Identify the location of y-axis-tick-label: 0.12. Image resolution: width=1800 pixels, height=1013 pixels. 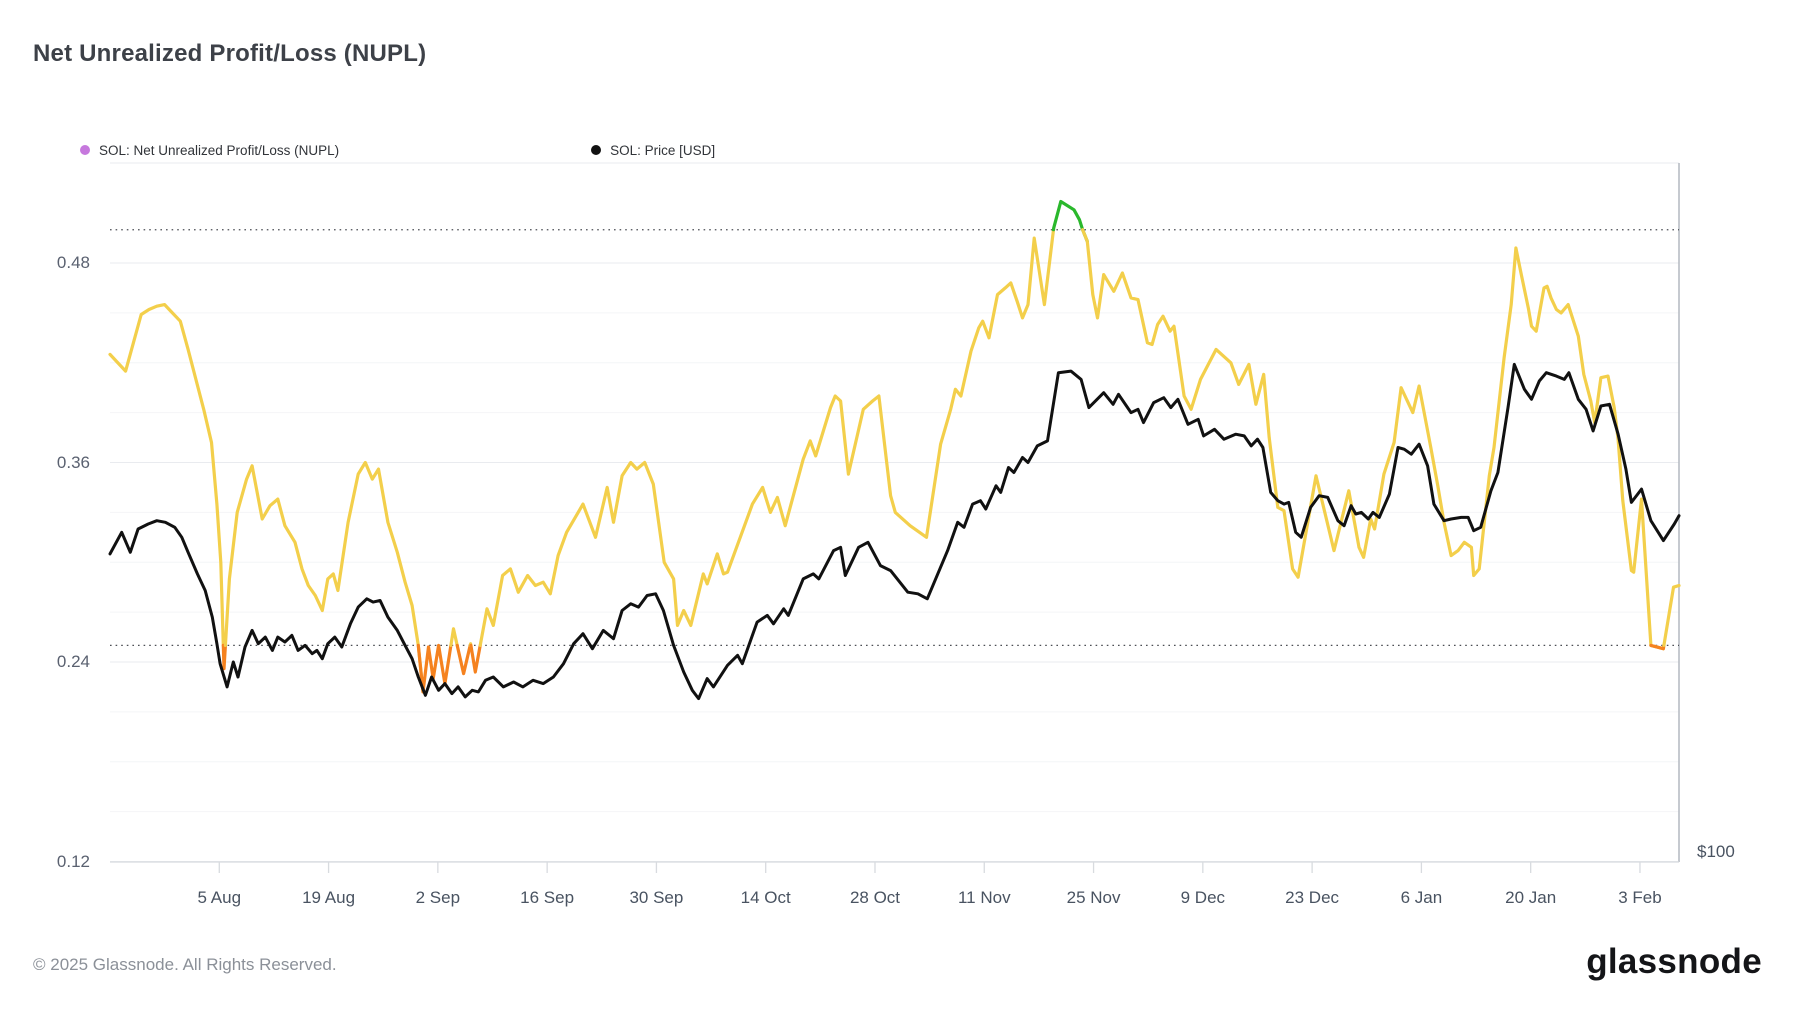
(73, 861).